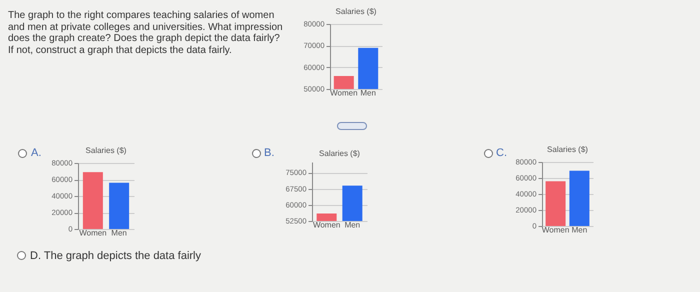 The height and width of the screenshot is (292, 700). Describe the element at coordinates (501, 153) in the screenshot. I see `text: C.` at that location.